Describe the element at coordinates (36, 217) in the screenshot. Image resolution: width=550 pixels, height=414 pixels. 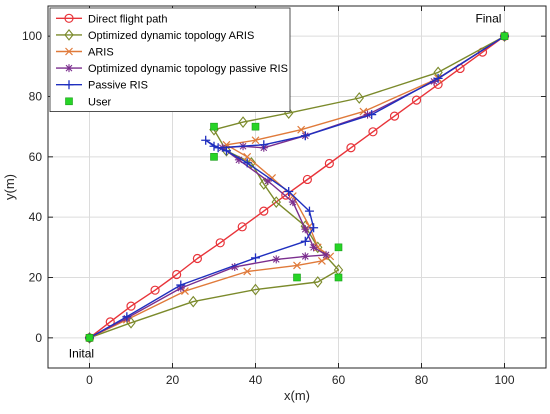
I see `y-tick-label: 40` at that location.